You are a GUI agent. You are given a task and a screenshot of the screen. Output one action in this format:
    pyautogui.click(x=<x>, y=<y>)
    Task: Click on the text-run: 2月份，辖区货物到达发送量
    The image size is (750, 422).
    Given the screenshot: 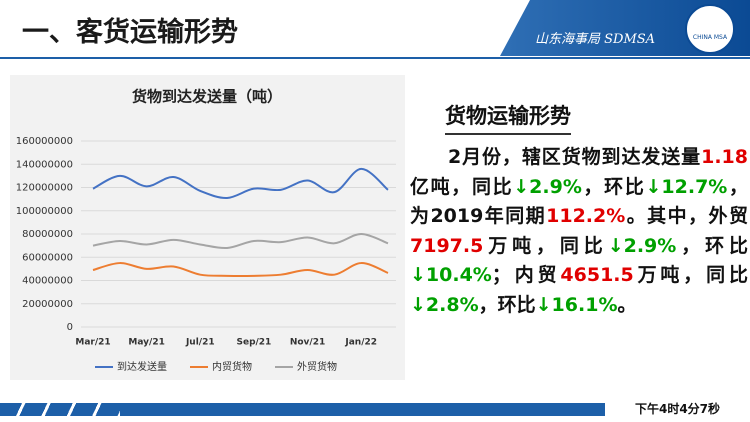 What is the action you would take?
    pyautogui.click(x=575, y=157)
    